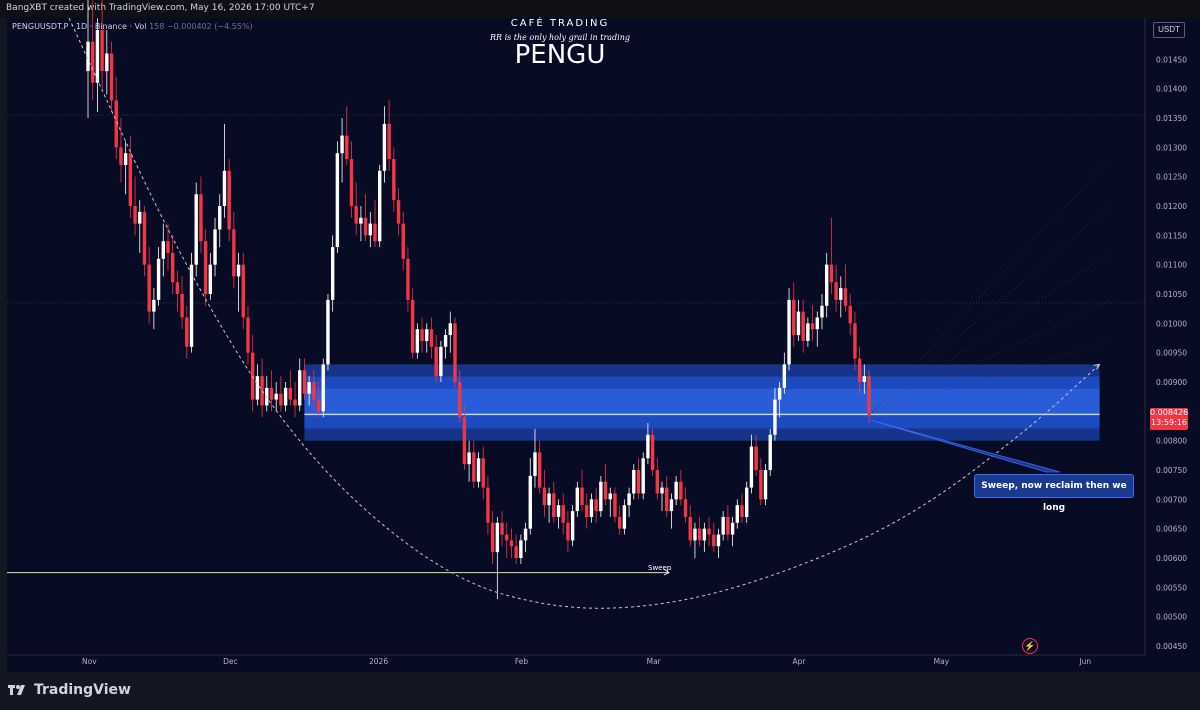 This screenshot has width=1200, height=710. What do you see at coordinates (89, 661) in the screenshot?
I see `x-tick-label: Nov` at bounding box center [89, 661].